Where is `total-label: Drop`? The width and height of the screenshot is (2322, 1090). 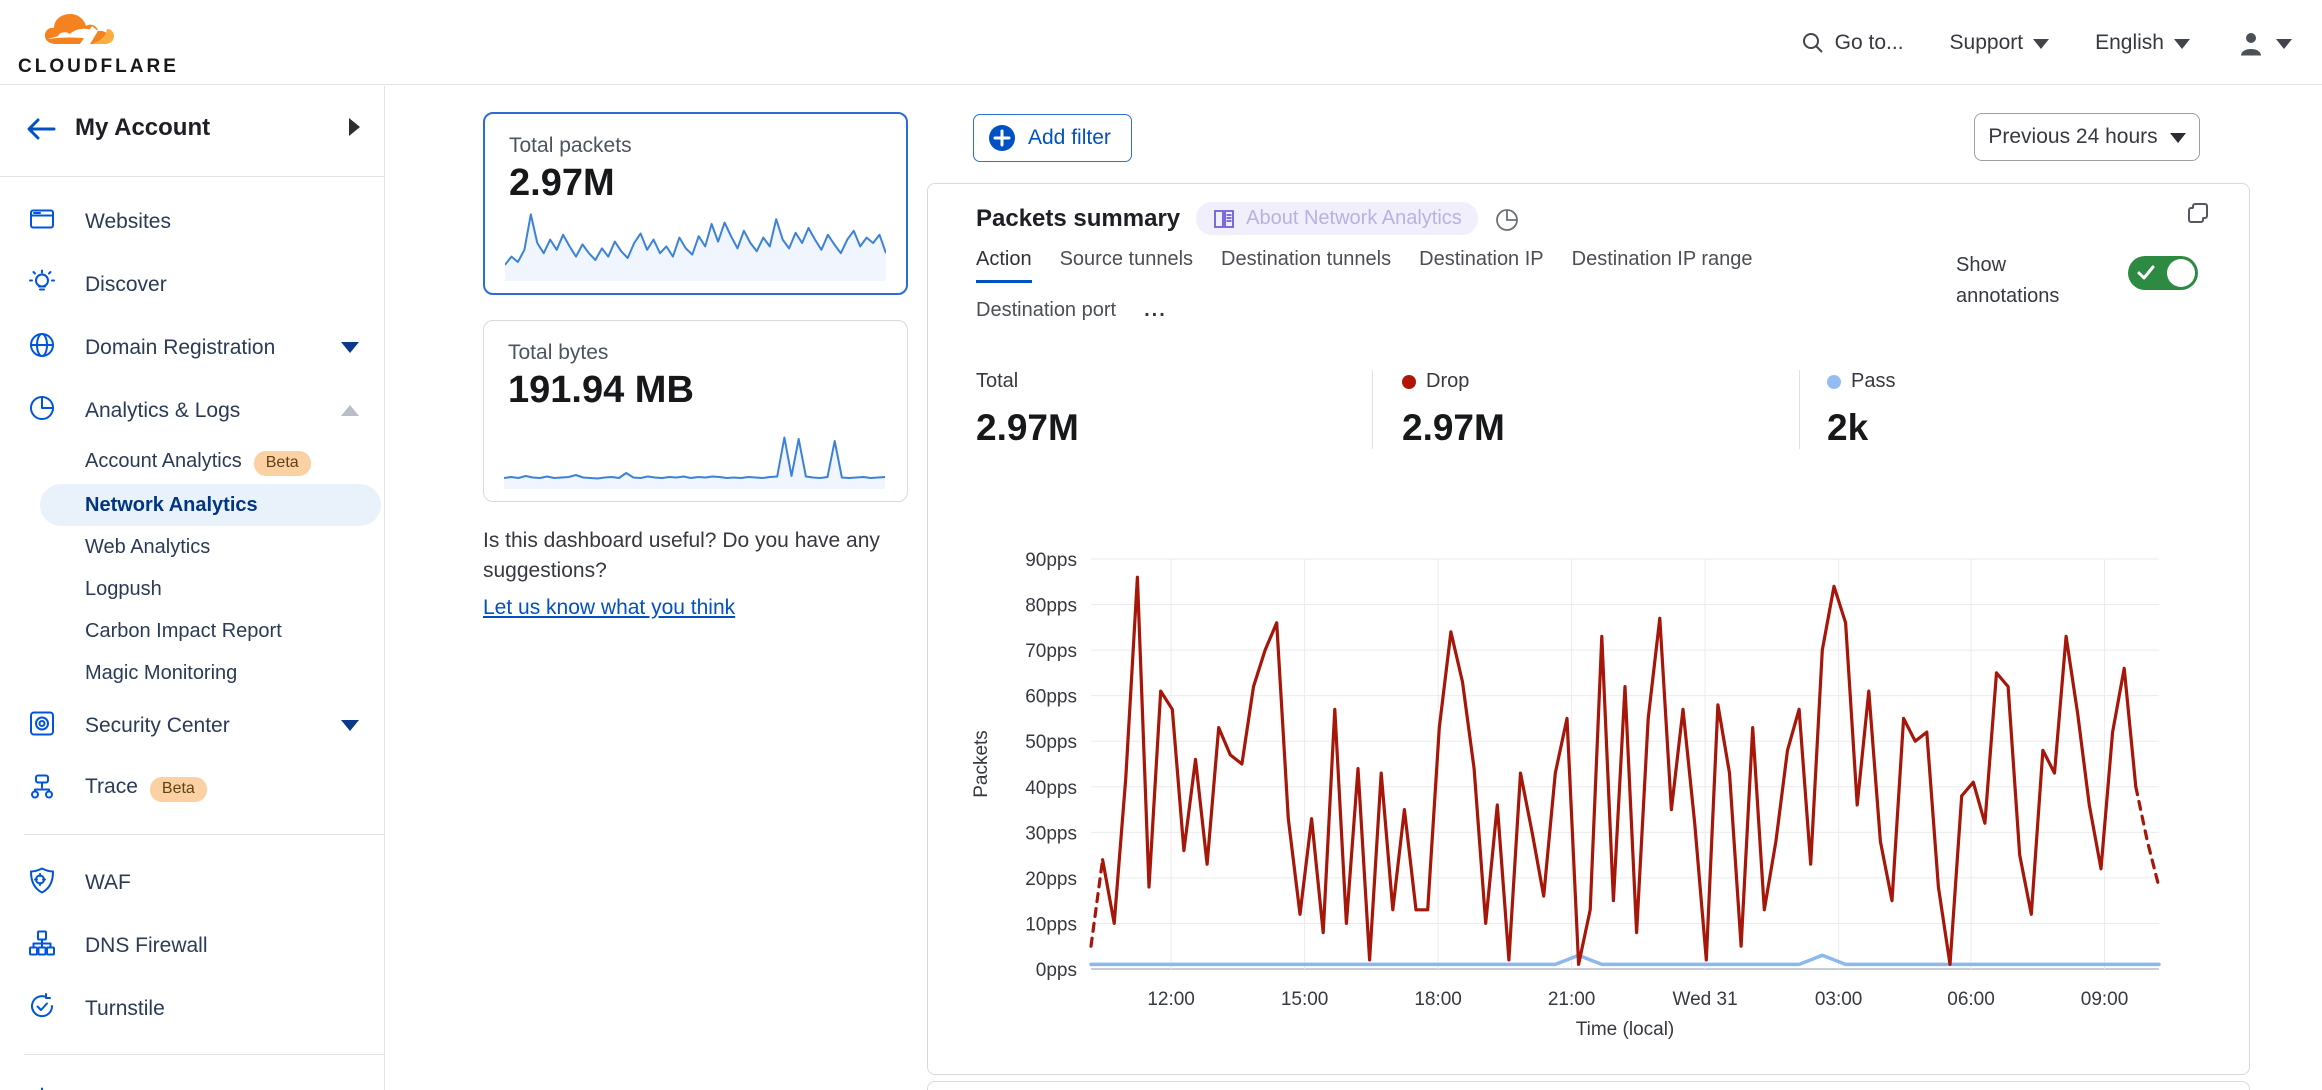 total-label: Drop is located at coordinates (1448, 381).